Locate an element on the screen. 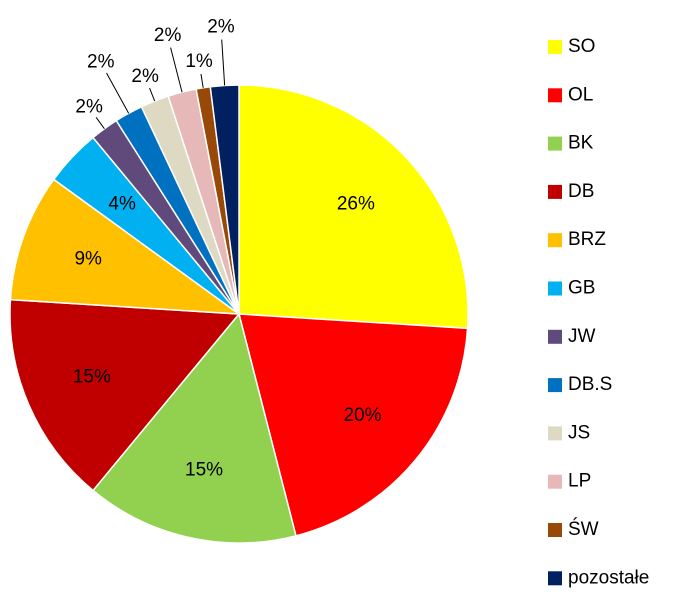 The height and width of the screenshot is (595, 676). legend-label: pozostałe is located at coordinates (608, 577).